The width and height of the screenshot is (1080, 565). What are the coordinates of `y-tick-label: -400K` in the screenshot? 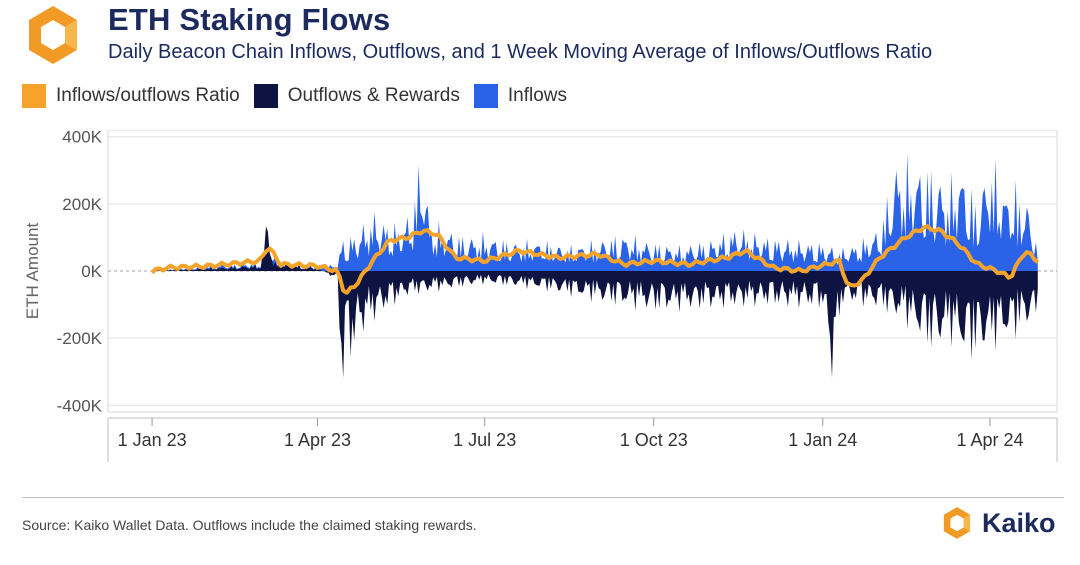 It's located at (80, 405).